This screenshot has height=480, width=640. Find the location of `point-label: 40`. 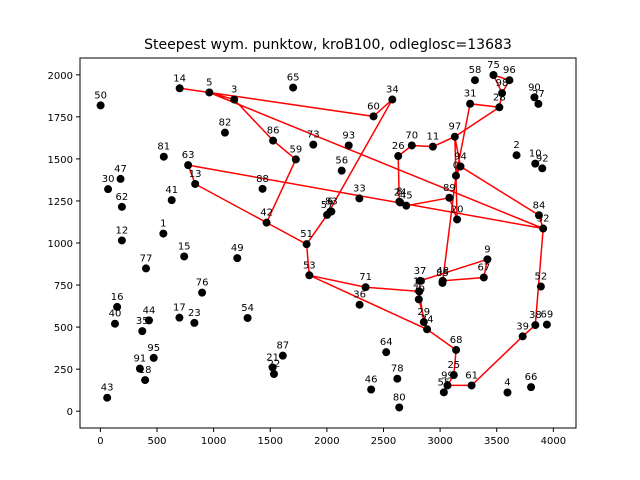

point-label: 40 is located at coordinates (115, 314).